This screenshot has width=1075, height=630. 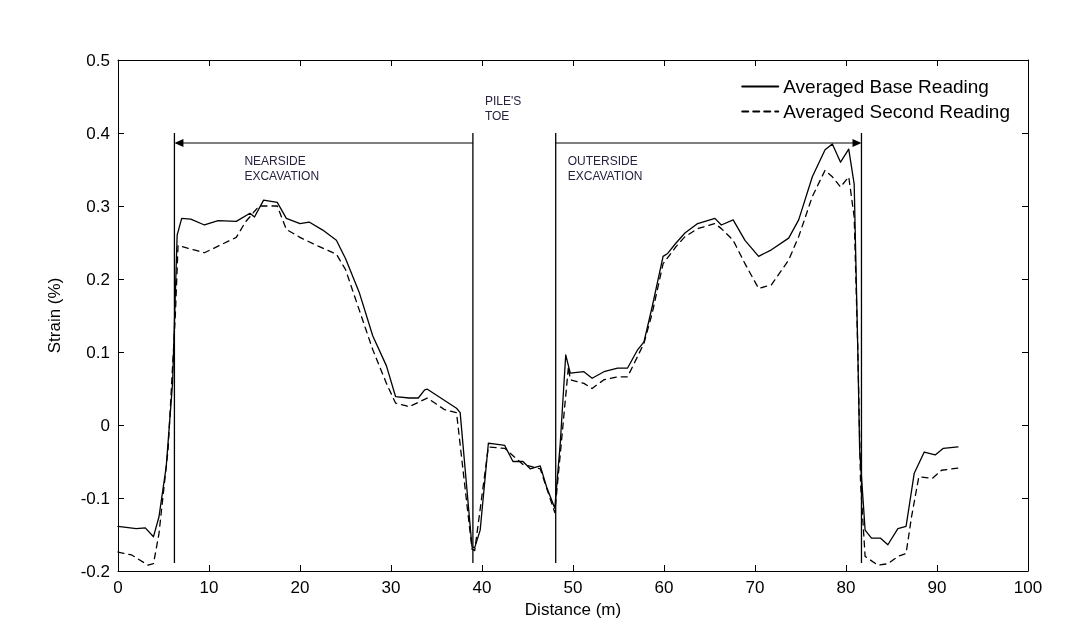 I want to click on x-tick-label: 60, so click(x=664, y=587).